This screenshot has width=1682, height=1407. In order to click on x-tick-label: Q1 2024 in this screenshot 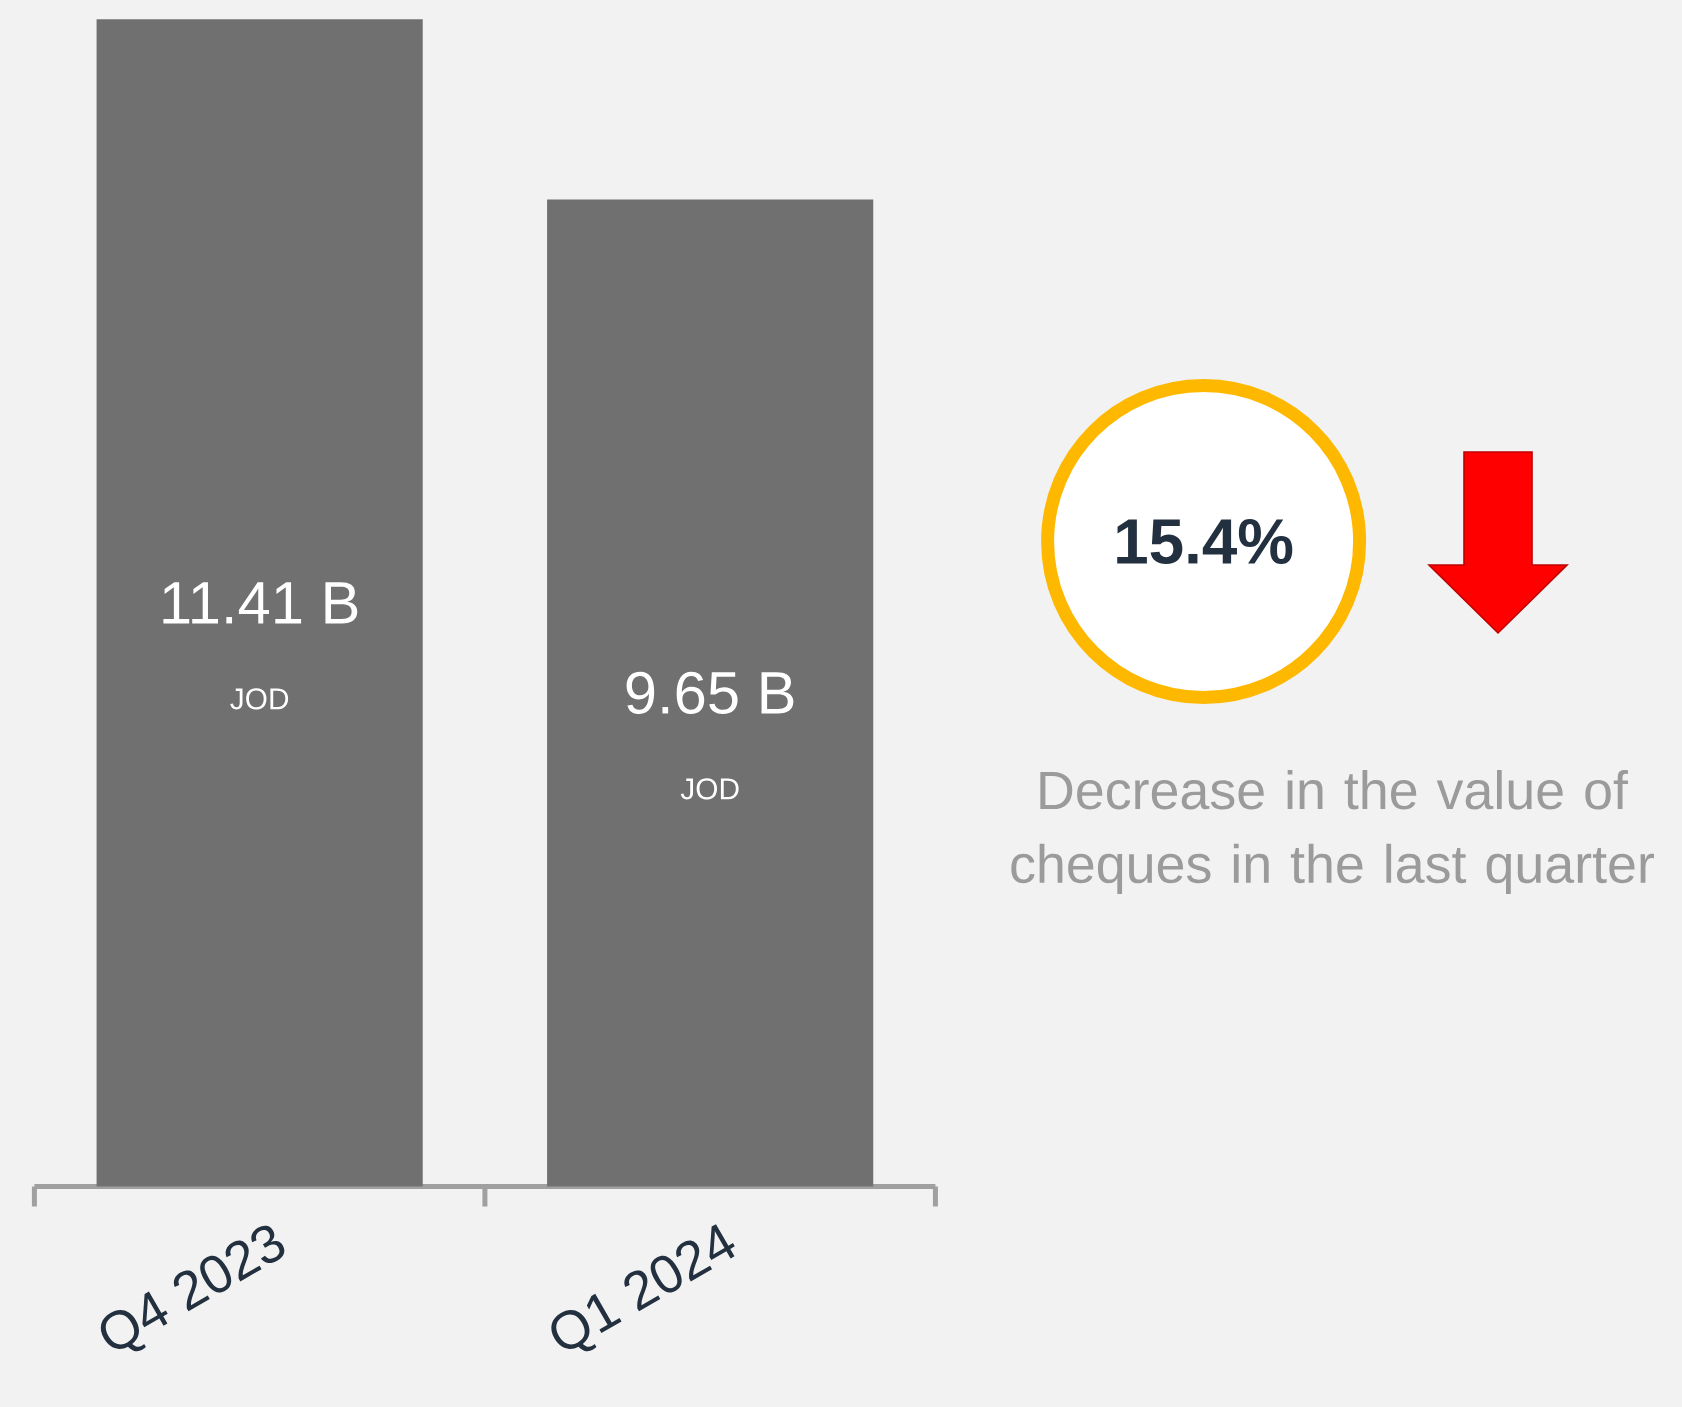, I will do `click(643, 1288)`.